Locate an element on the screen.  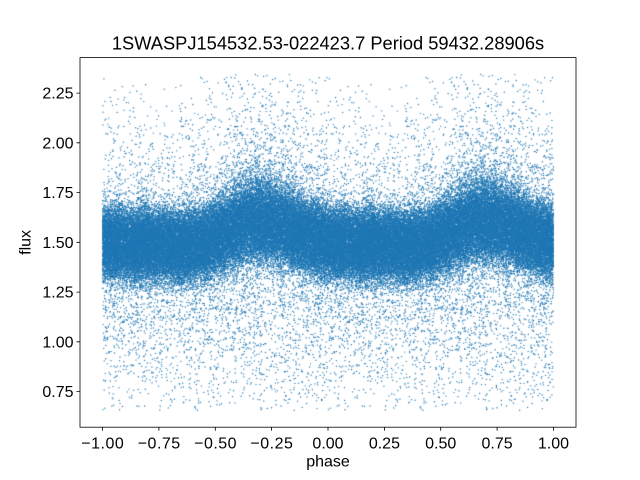
svg-text: 1.25 is located at coordinates (57, 293).